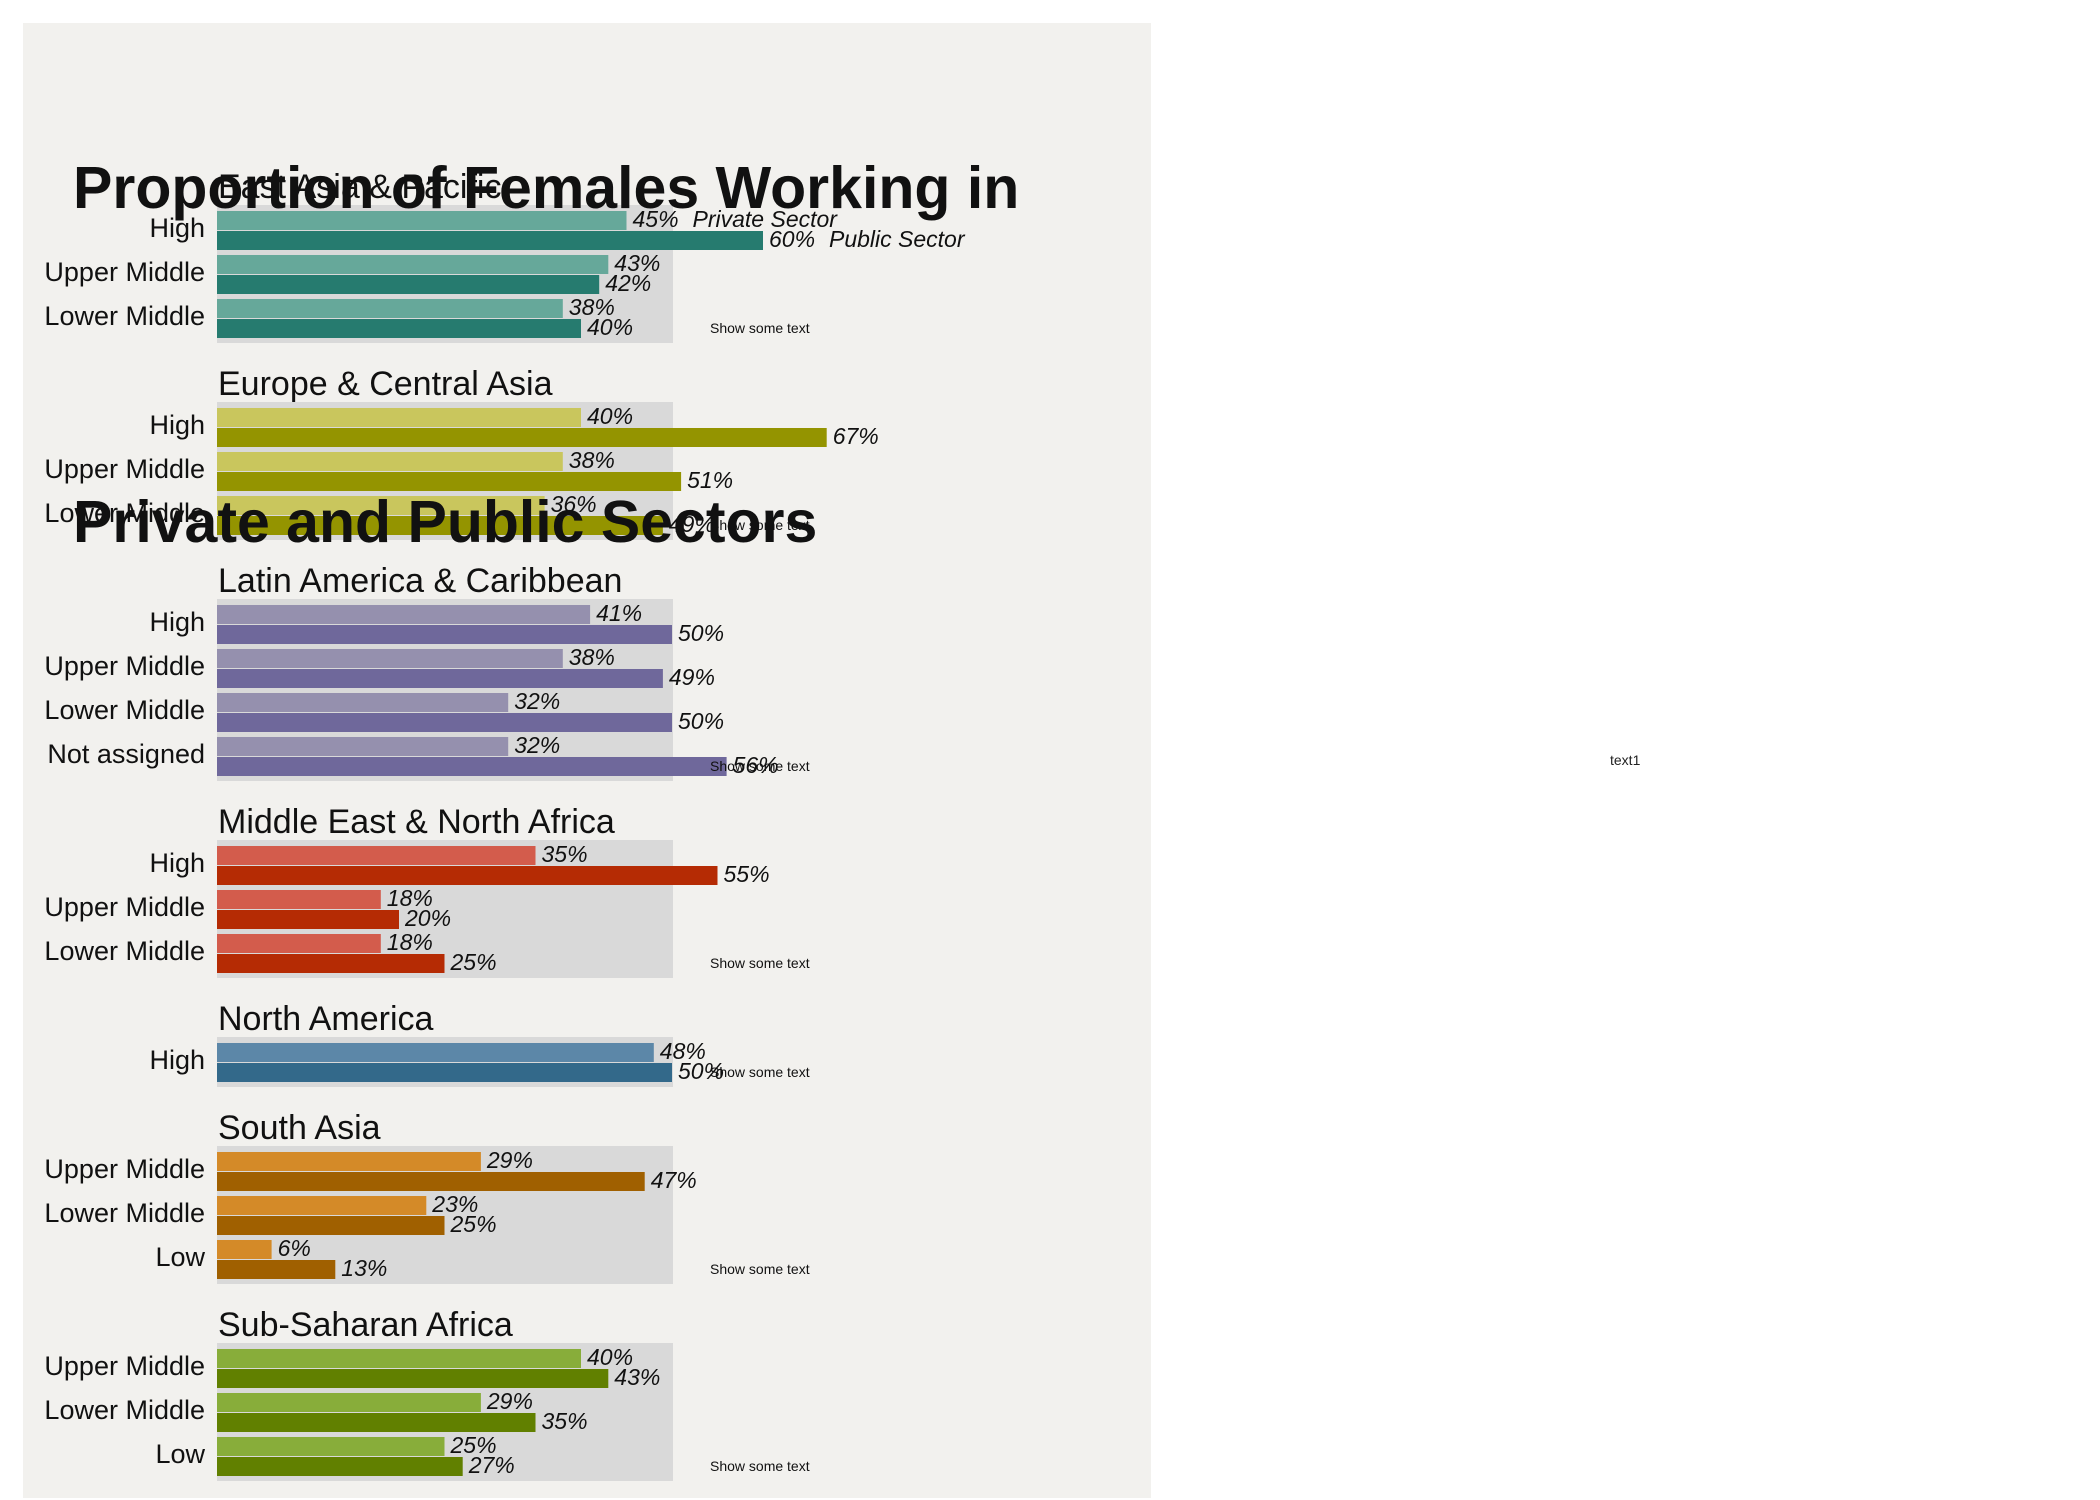 This screenshot has width=2100, height=1500. I want to click on series-label: Public Sector, so click(897, 239).